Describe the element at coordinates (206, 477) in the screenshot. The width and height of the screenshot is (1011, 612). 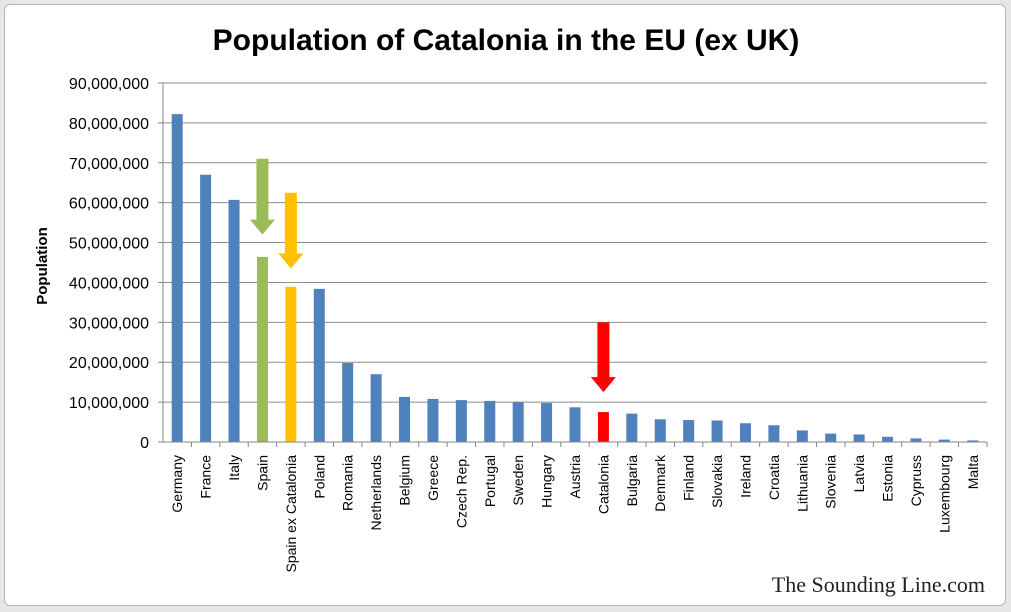
I see `x-tick-label: France` at that location.